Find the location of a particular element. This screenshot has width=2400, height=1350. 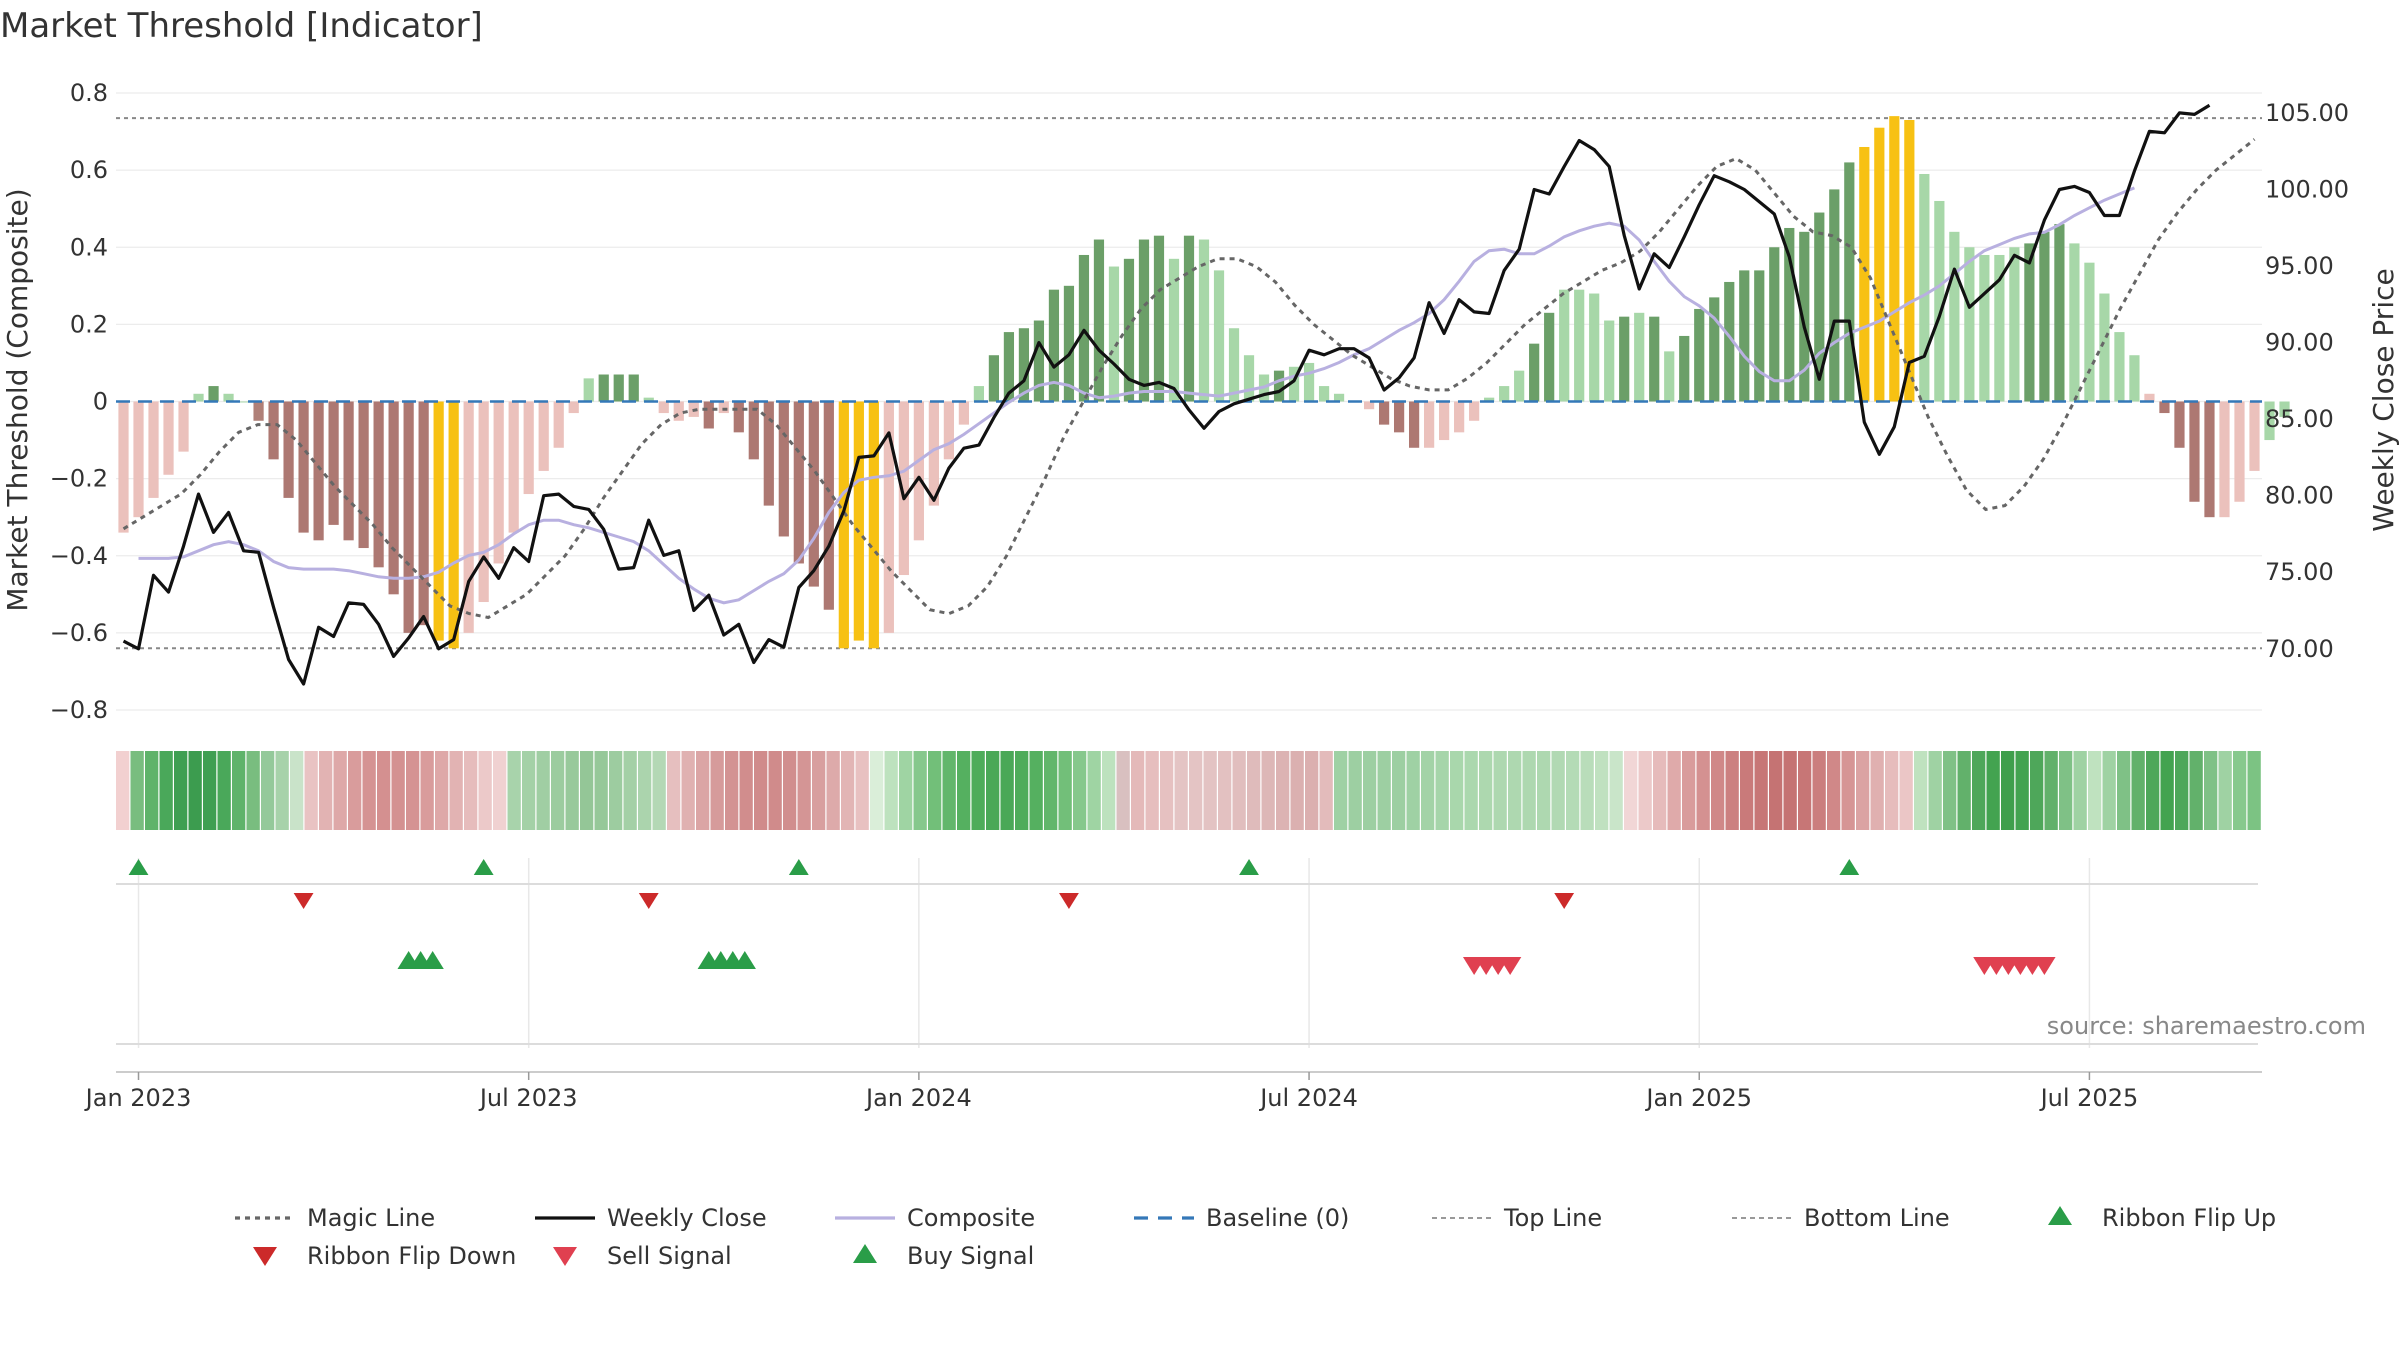

y-right-tick-label: 95.00 is located at coordinates (2299, 266).